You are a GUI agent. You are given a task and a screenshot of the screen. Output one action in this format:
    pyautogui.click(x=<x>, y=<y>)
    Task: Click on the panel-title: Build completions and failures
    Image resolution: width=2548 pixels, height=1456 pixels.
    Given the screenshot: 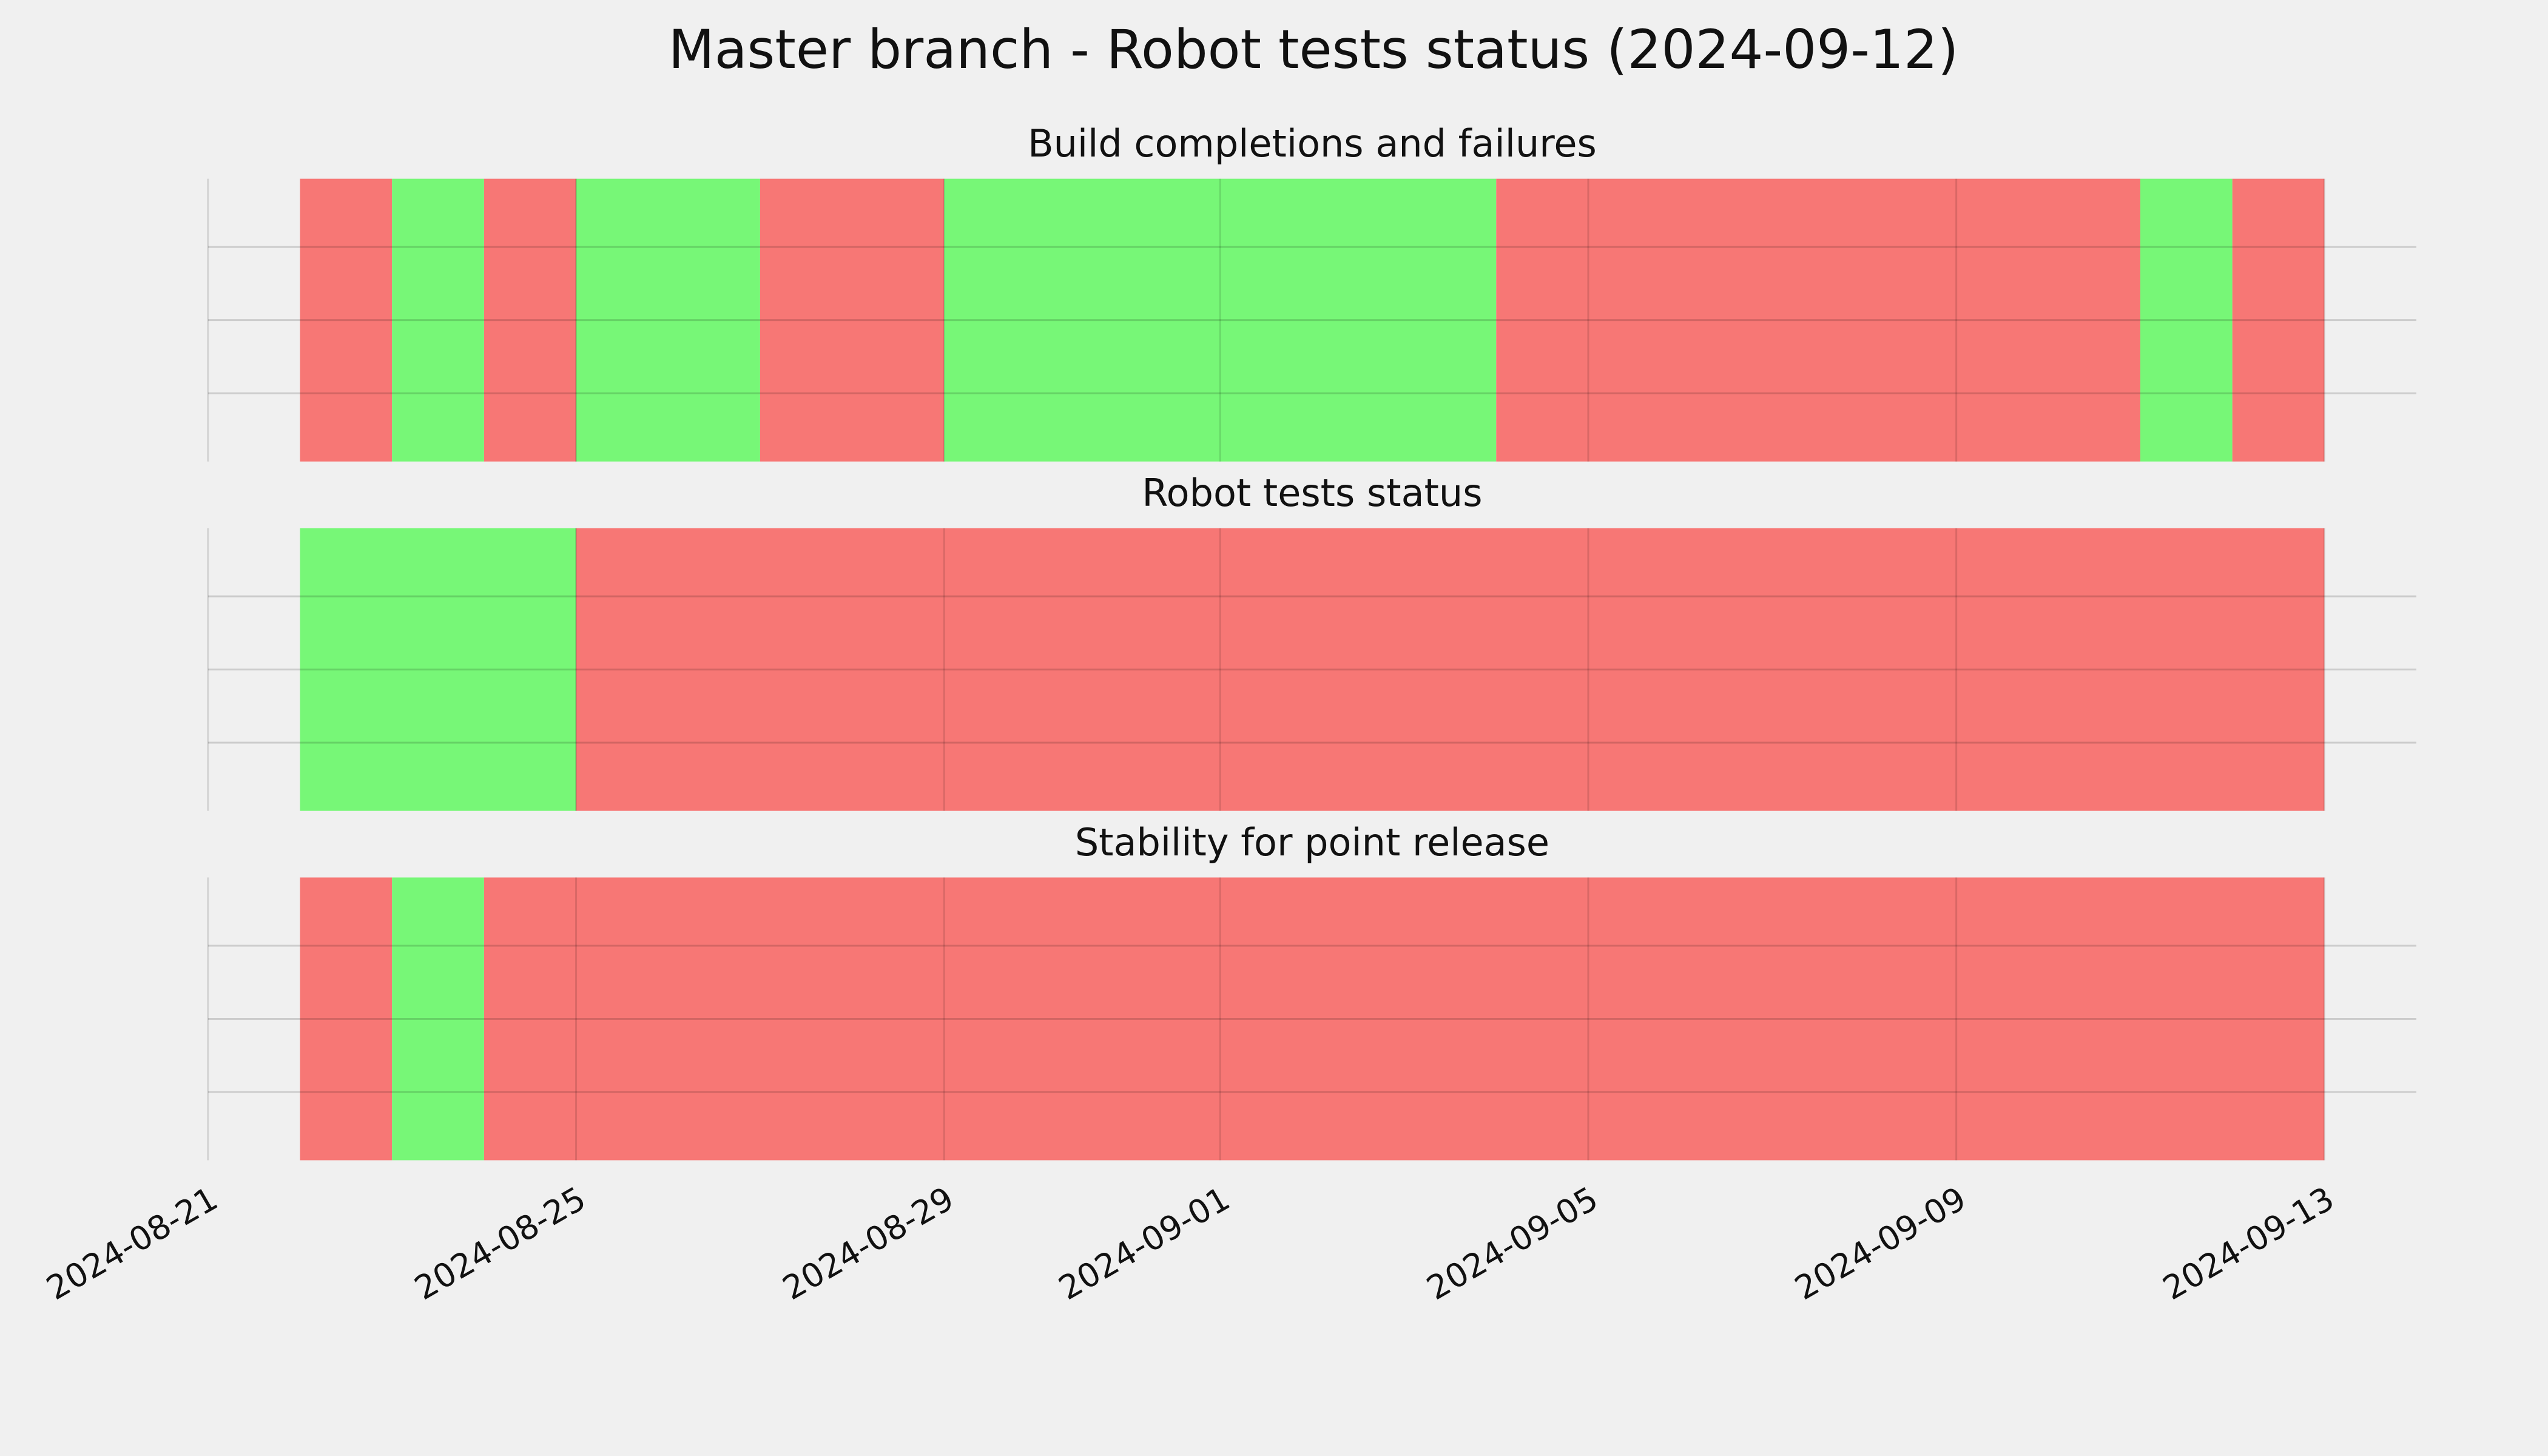 What is the action you would take?
    pyautogui.click(x=1312, y=143)
    